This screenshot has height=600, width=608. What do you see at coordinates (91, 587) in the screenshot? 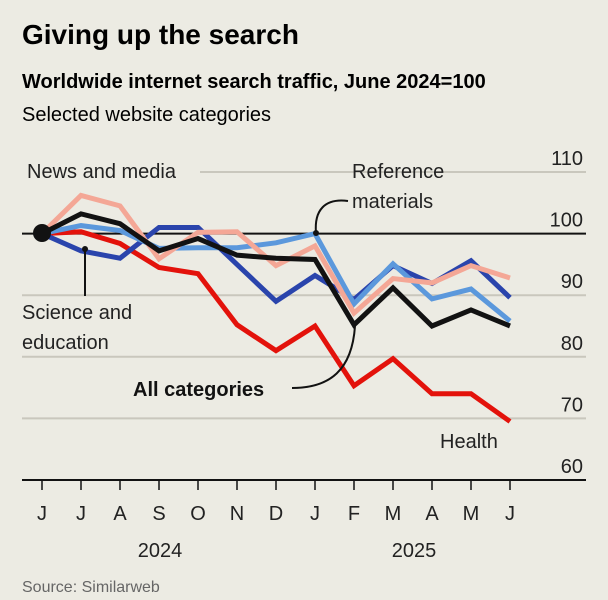
I see `source-note: Source: Similarweb` at bounding box center [91, 587].